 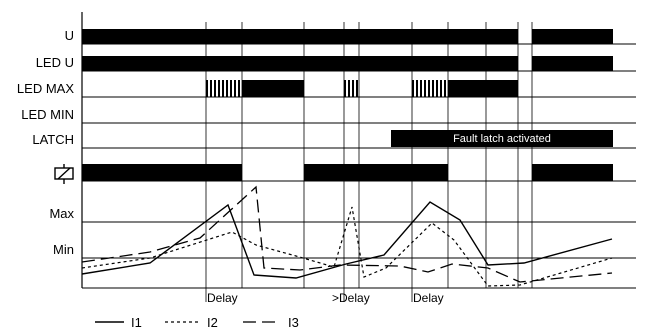 I want to click on led-u-signal, so click(x=347, y=63).